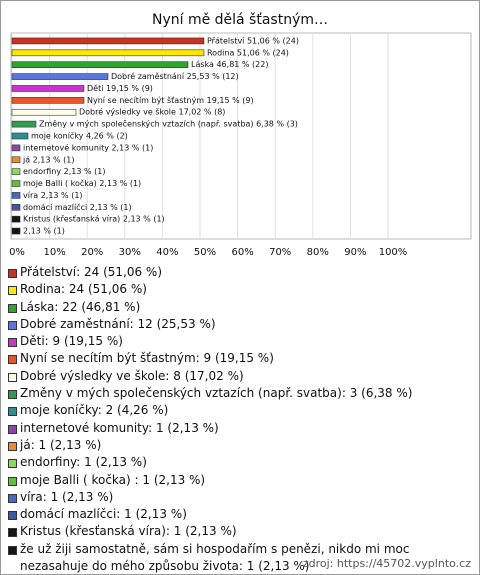 Image resolution: width=480 pixels, height=575 pixels. Describe the element at coordinates (318, 252) in the screenshot. I see `x-tick-label: 80%` at that location.